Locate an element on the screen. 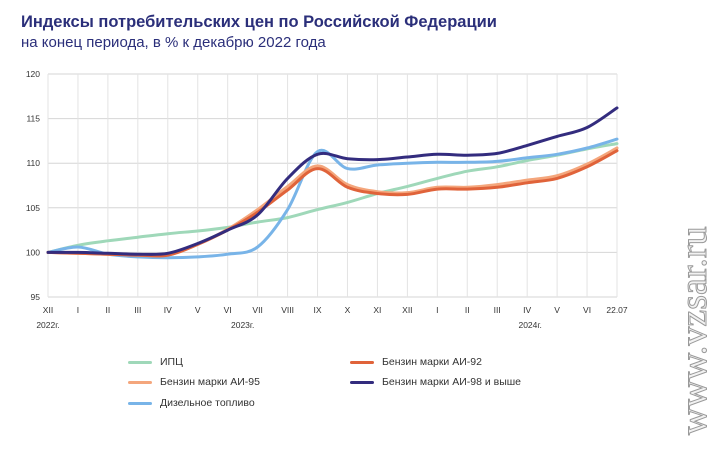 This screenshot has height=449, width=726. y-tick-label: 105 is located at coordinates (33, 208).